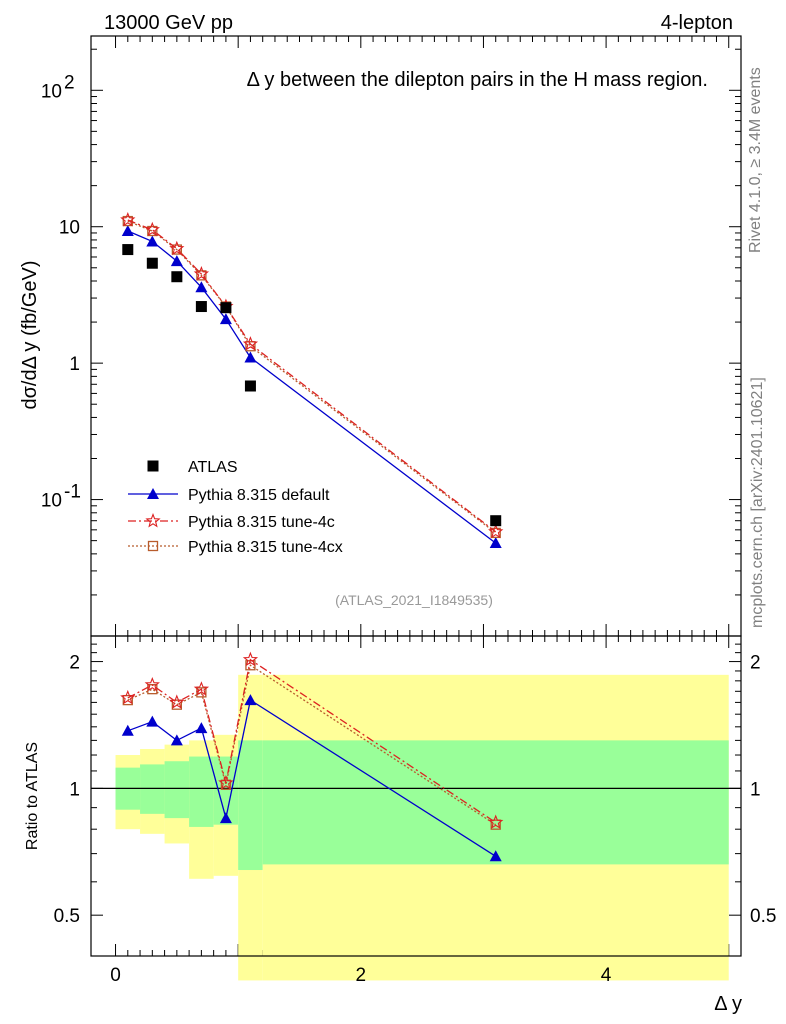 This screenshot has width=786, height=1024. I want to click on y-axis-label: dσ/dΔ y (fb/GeV), so click(30, 334).